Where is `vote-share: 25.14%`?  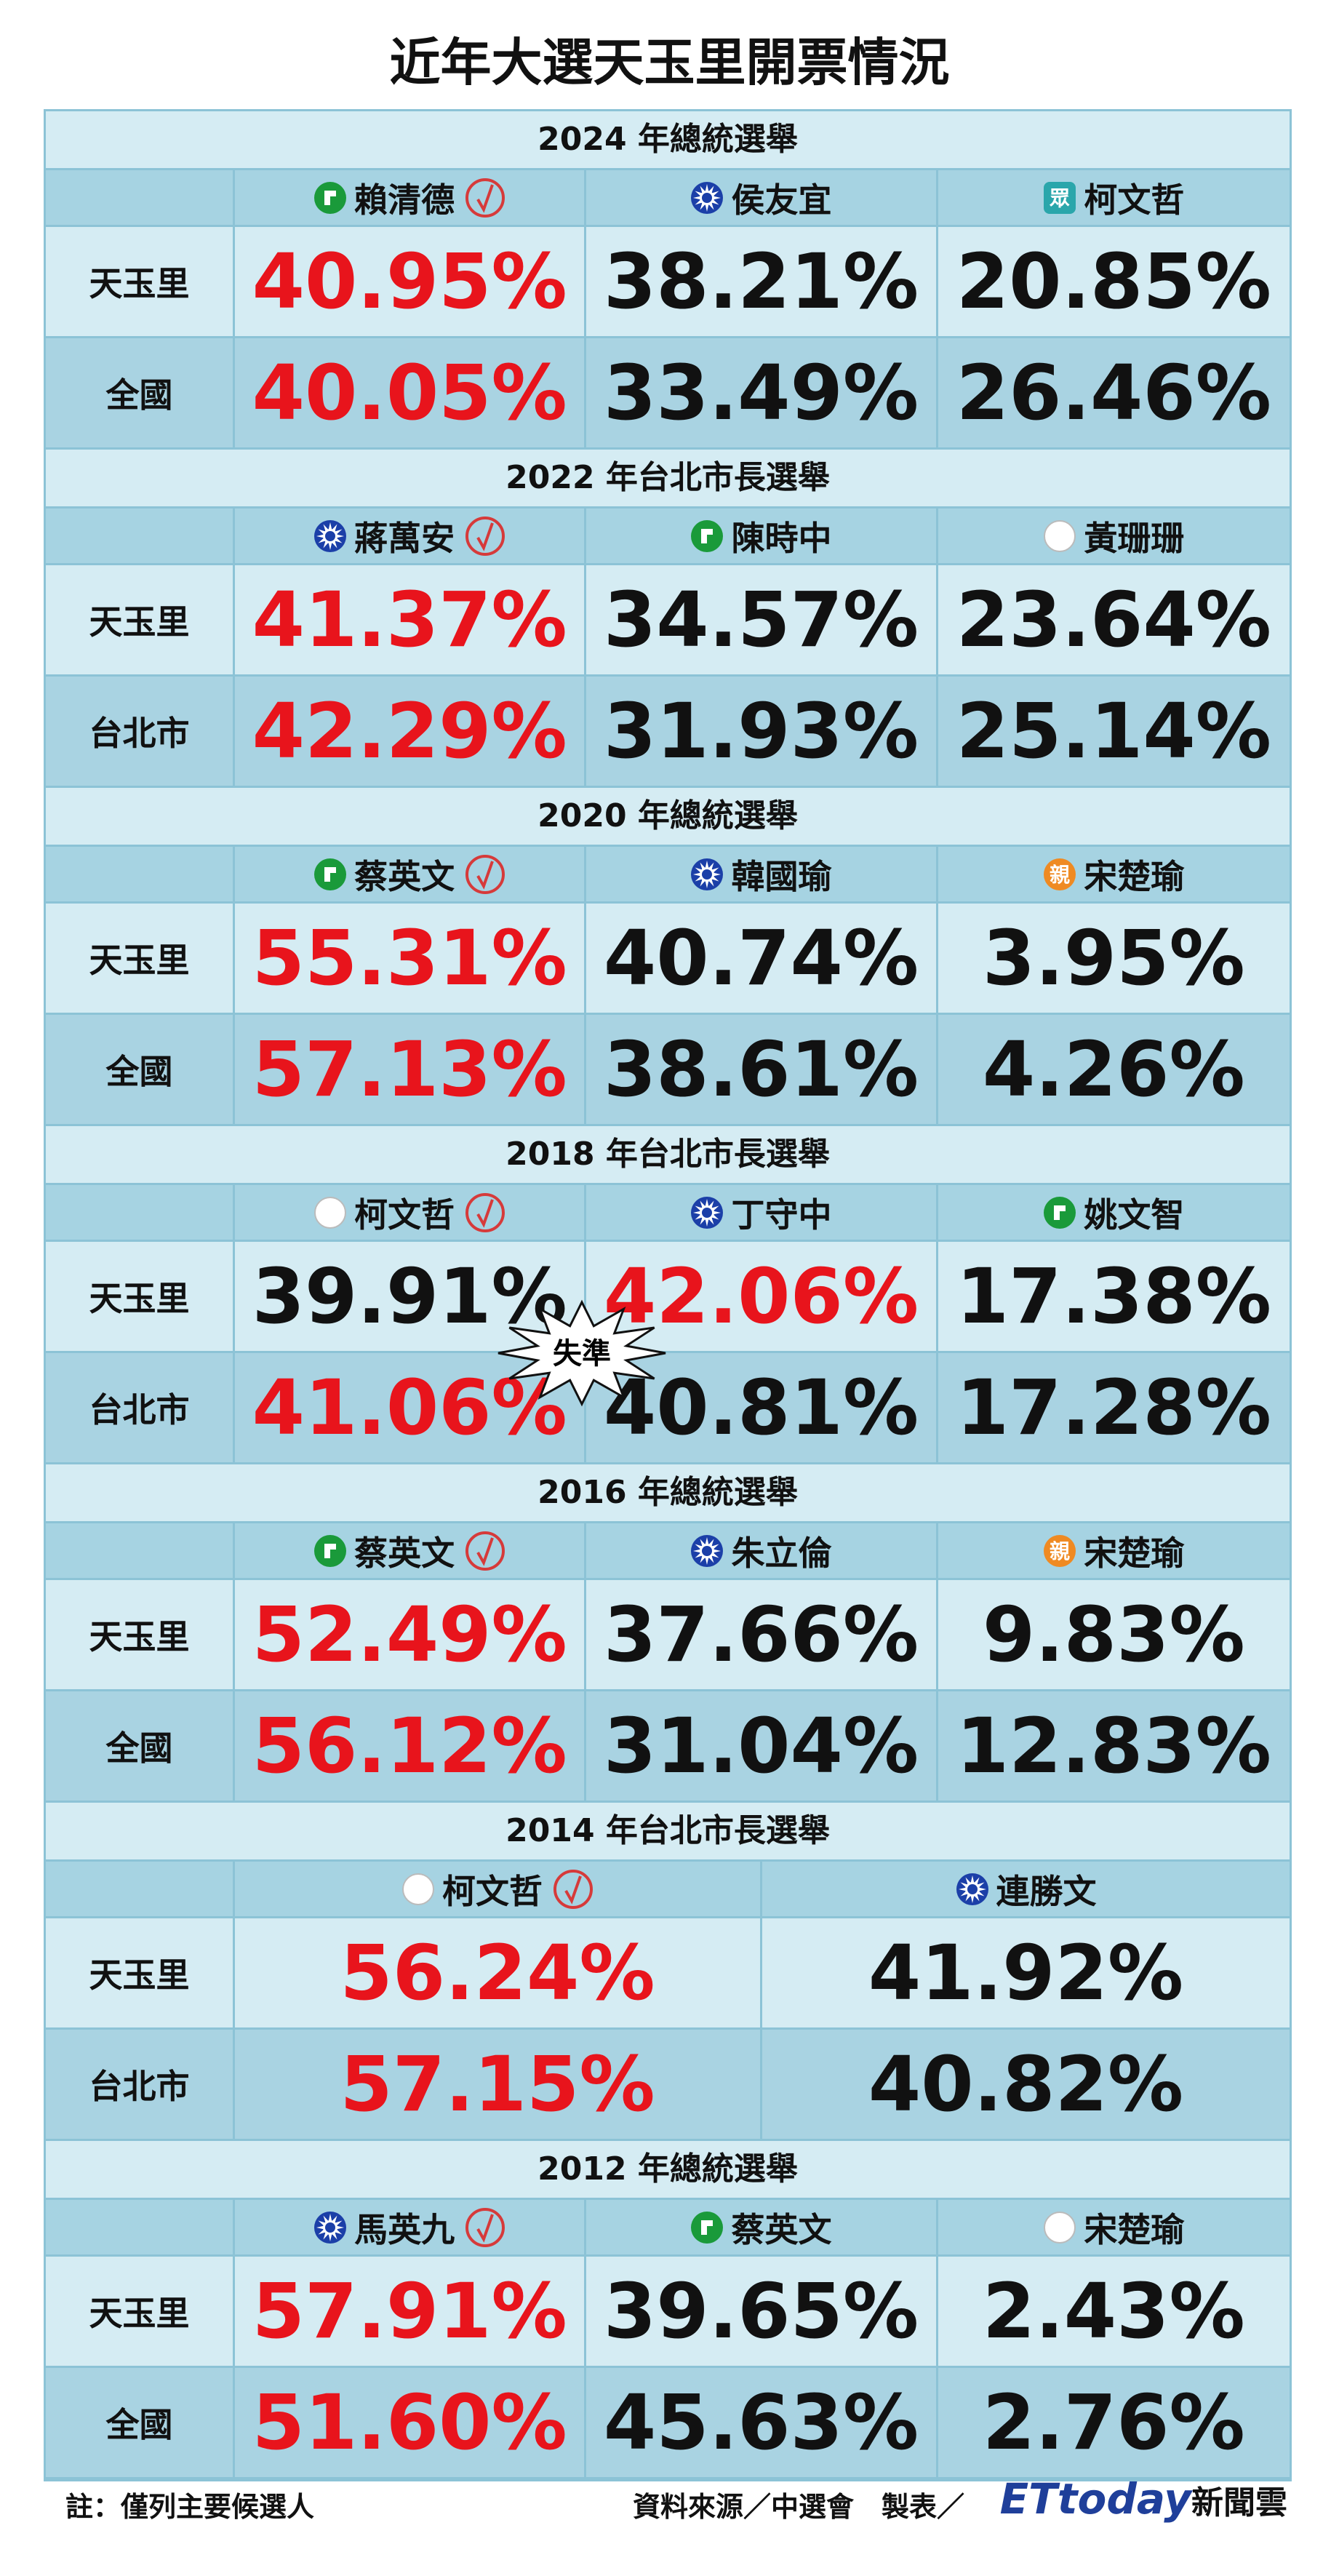 vote-share: 25.14% is located at coordinates (1114, 732).